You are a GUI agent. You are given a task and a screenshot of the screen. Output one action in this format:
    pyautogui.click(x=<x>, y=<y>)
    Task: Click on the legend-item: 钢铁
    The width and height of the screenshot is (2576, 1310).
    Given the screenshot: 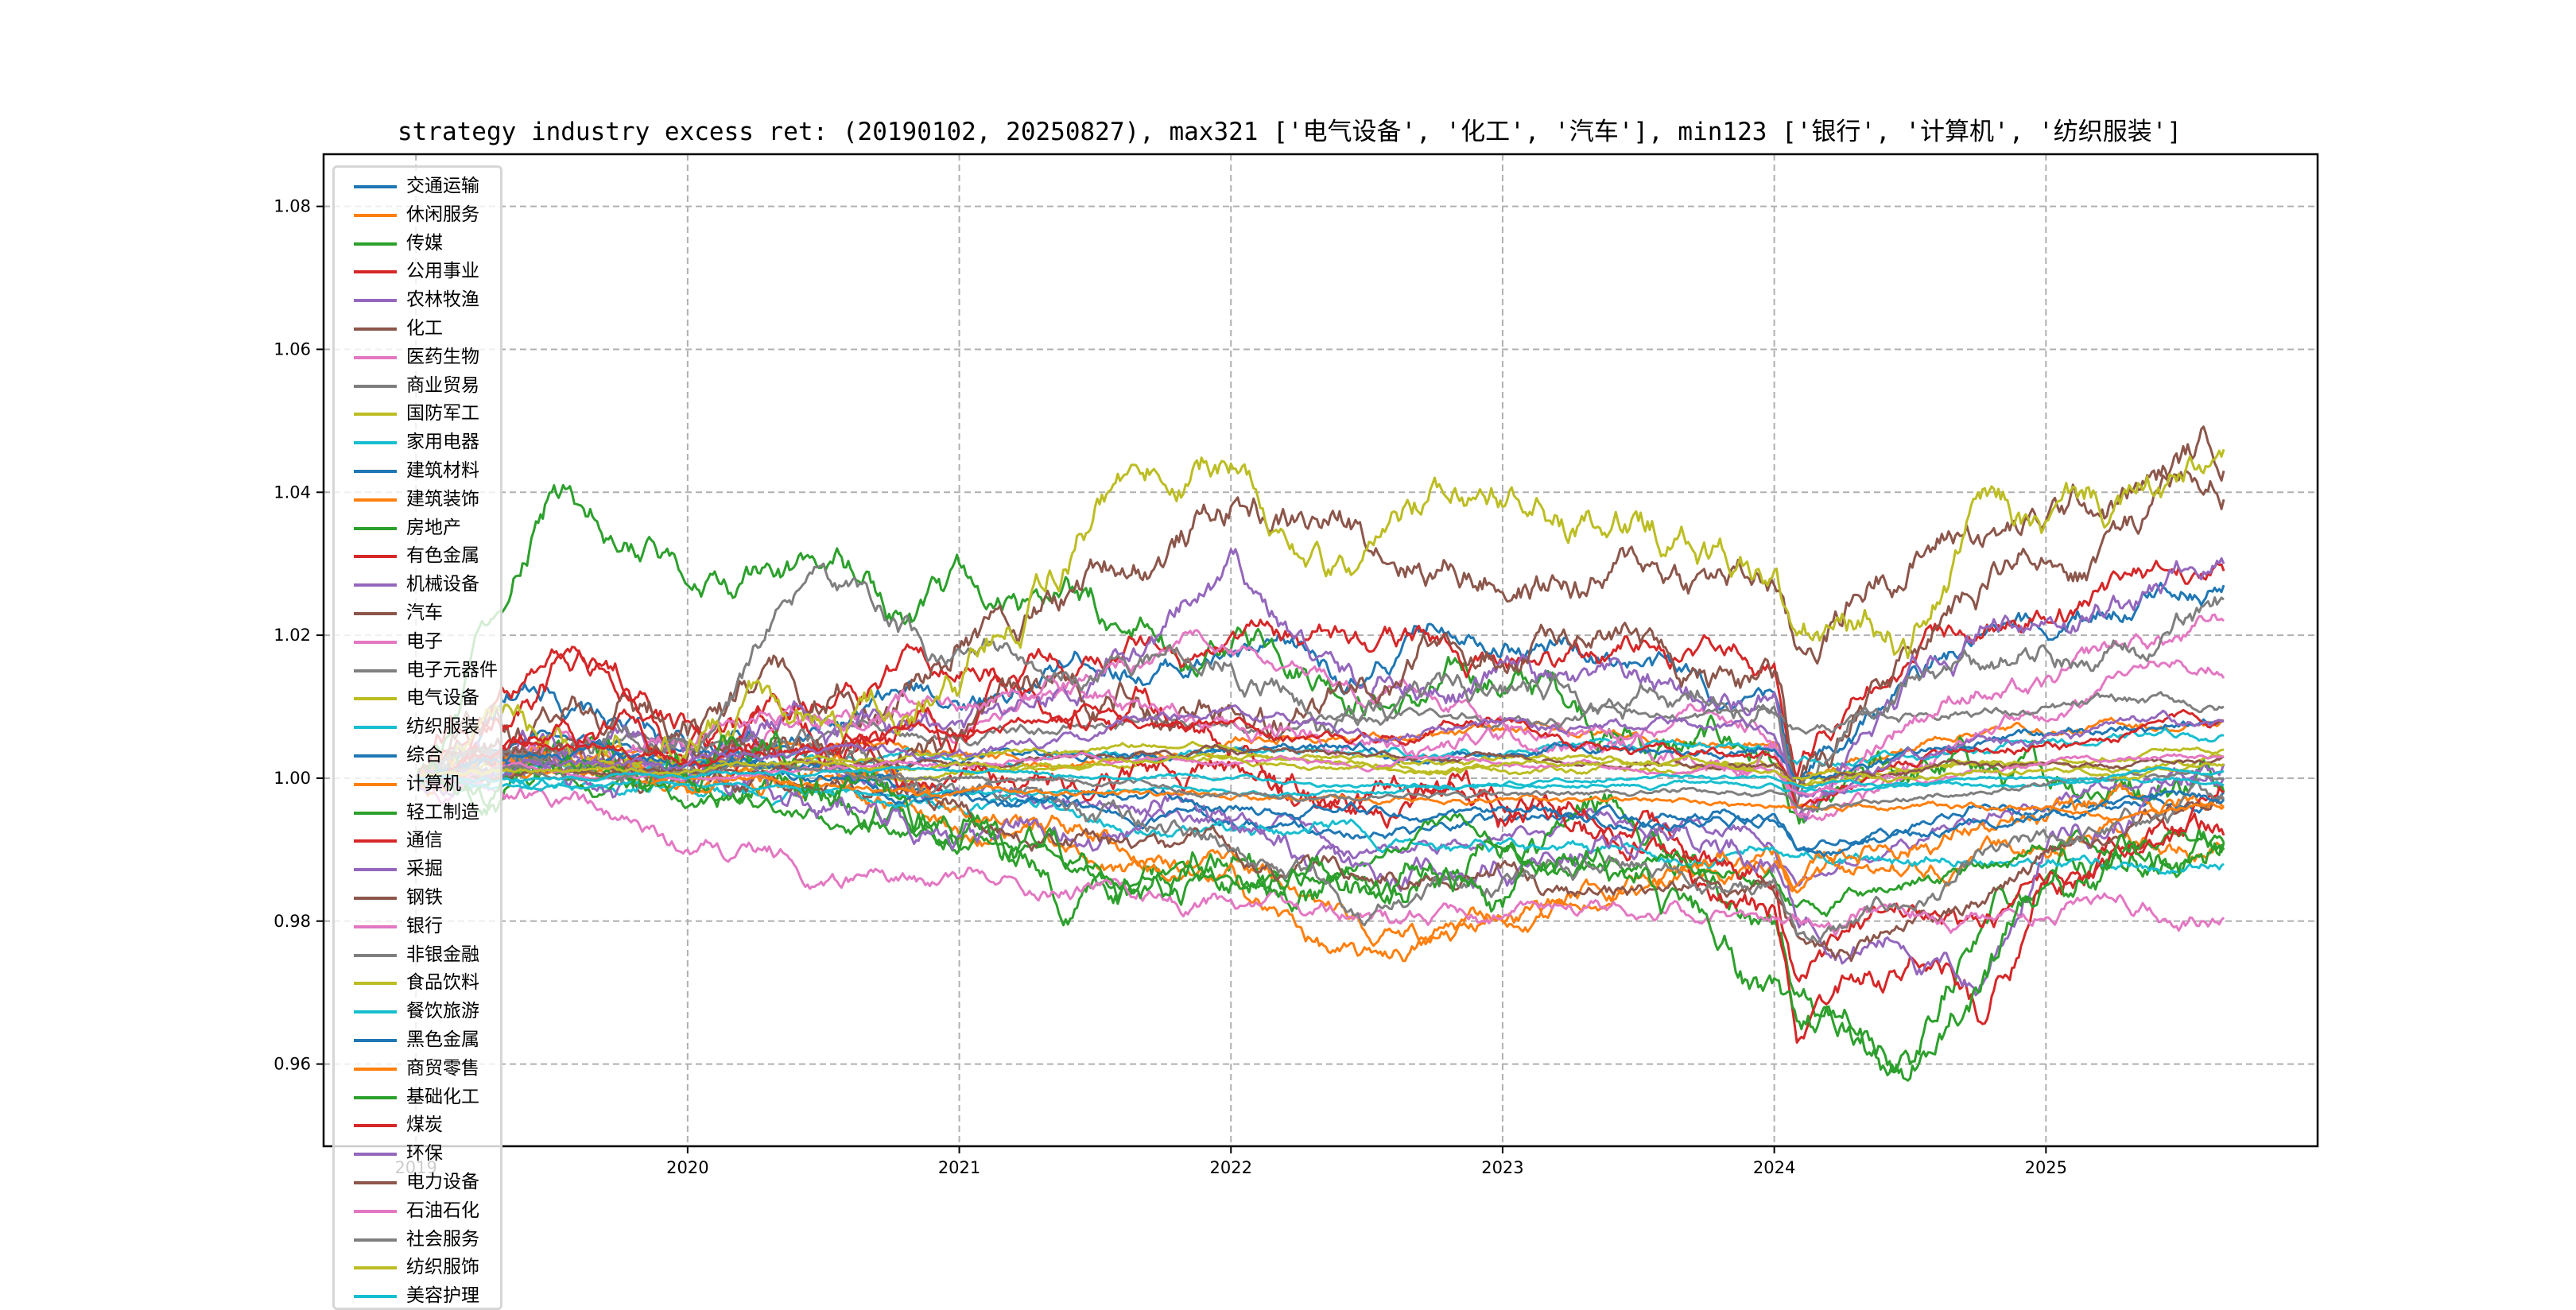 What is the action you would take?
    pyautogui.click(x=418, y=897)
    